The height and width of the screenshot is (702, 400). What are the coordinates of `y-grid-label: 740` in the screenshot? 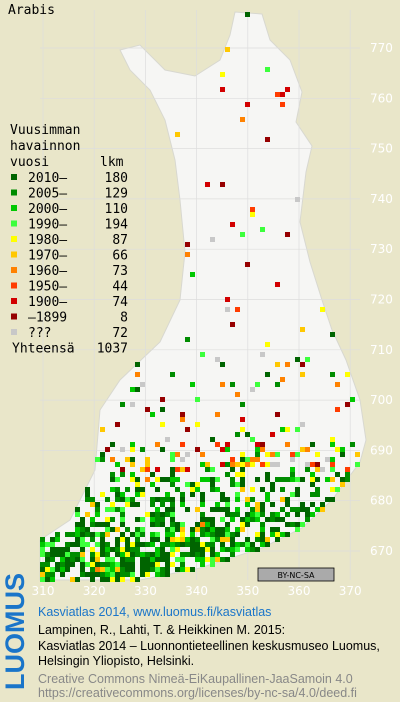 It's located at (381, 199).